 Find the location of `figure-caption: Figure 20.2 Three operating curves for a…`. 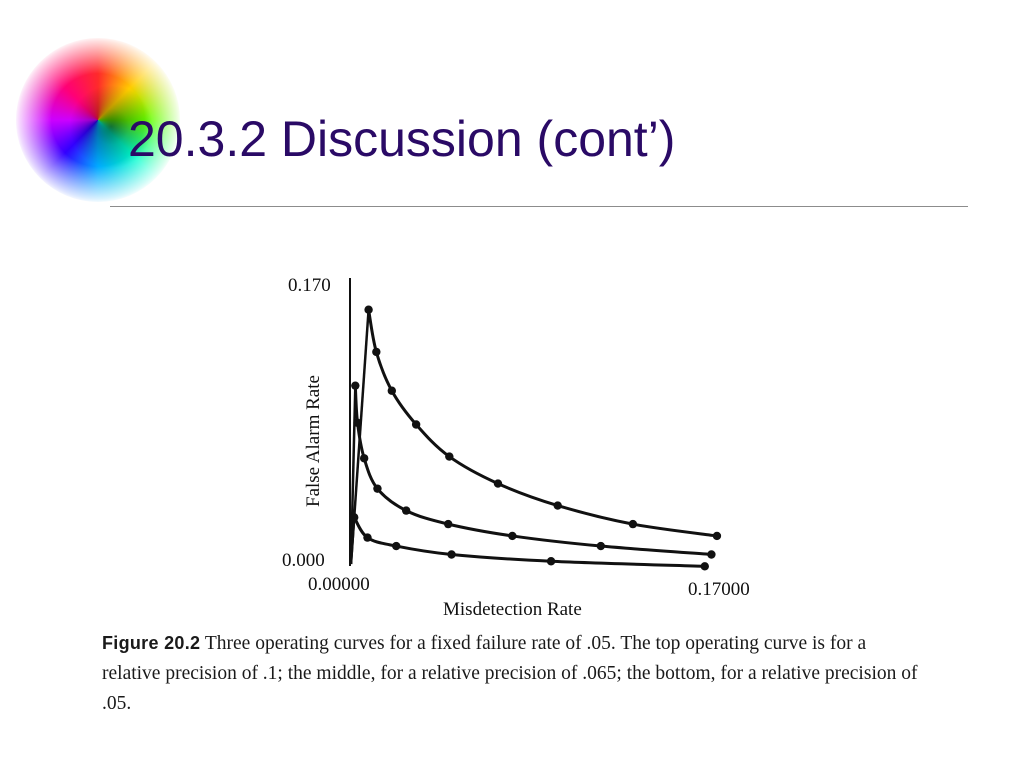

figure-caption: Figure 20.2 Three operating curves for a… is located at coordinates (514, 673).